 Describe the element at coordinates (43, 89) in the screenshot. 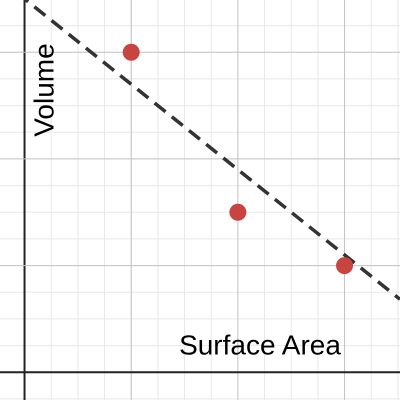

I see `y-axis-label: Volume` at that location.